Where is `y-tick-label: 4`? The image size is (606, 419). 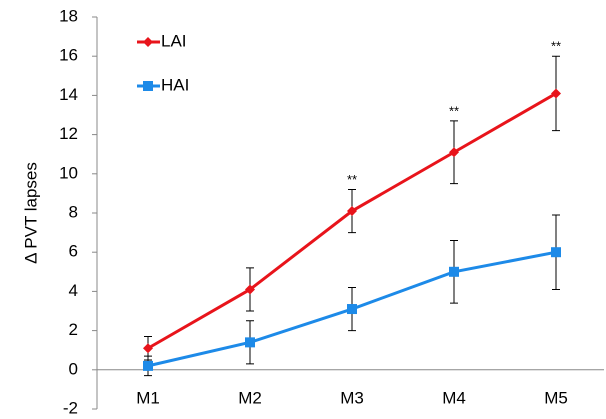 y-tick-label: 4 is located at coordinates (73, 290).